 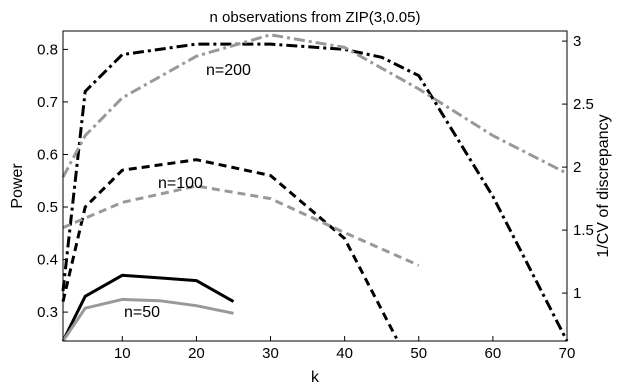 What do you see at coordinates (196, 353) in the screenshot?
I see `x-tick-label: 20` at bounding box center [196, 353].